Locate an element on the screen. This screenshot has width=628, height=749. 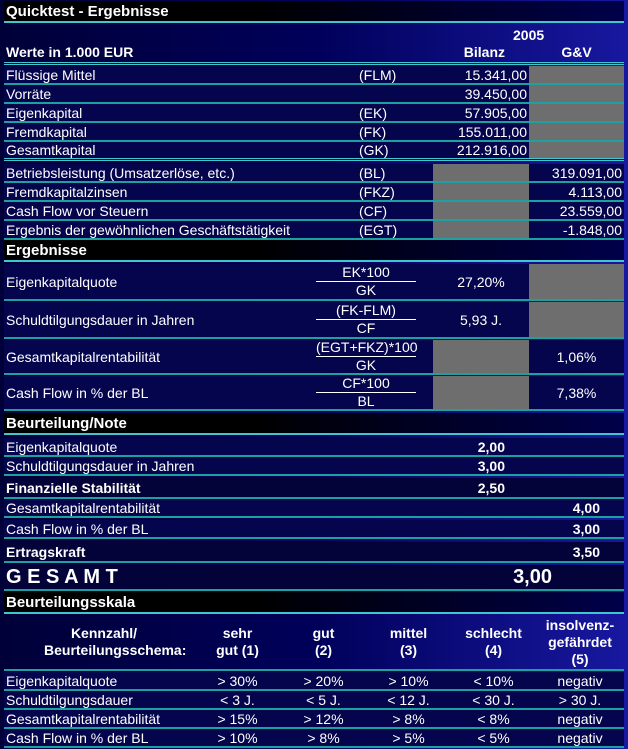
formula: (FK-FLM) CF is located at coordinates (366, 319).